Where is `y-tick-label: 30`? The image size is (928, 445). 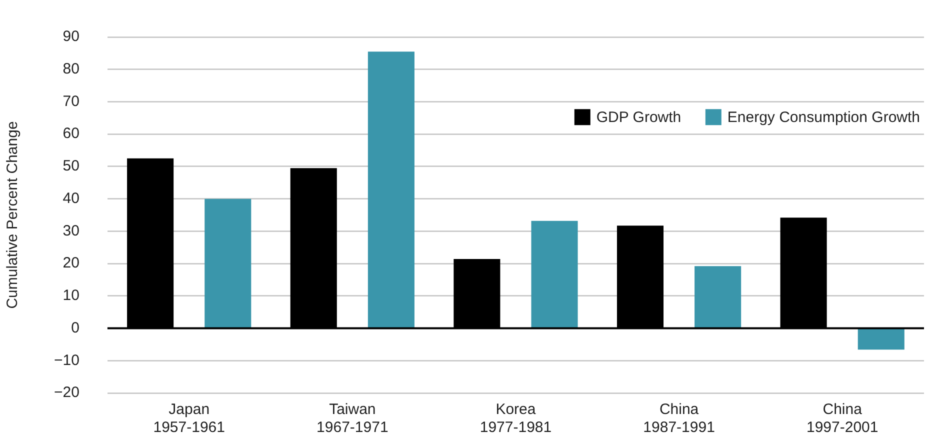
y-tick-label: 30 is located at coordinates (71, 231).